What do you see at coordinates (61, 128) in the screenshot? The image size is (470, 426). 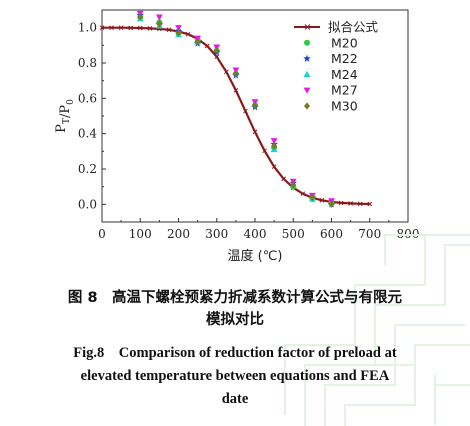 I see `y-axis-label-part-0: P` at bounding box center [61, 128].